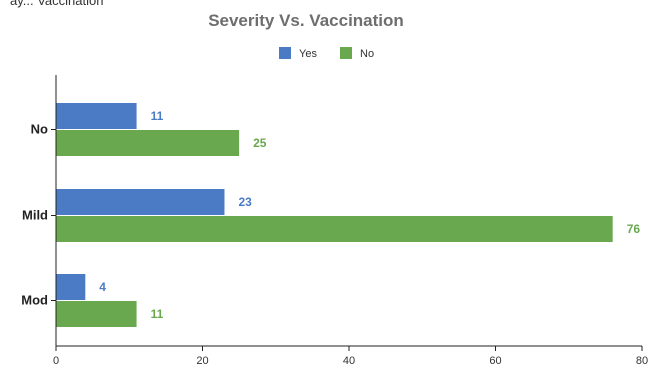 This screenshot has width=653, height=385. Describe the element at coordinates (140, 202) in the screenshot. I see `bar-mild-yes` at that location.